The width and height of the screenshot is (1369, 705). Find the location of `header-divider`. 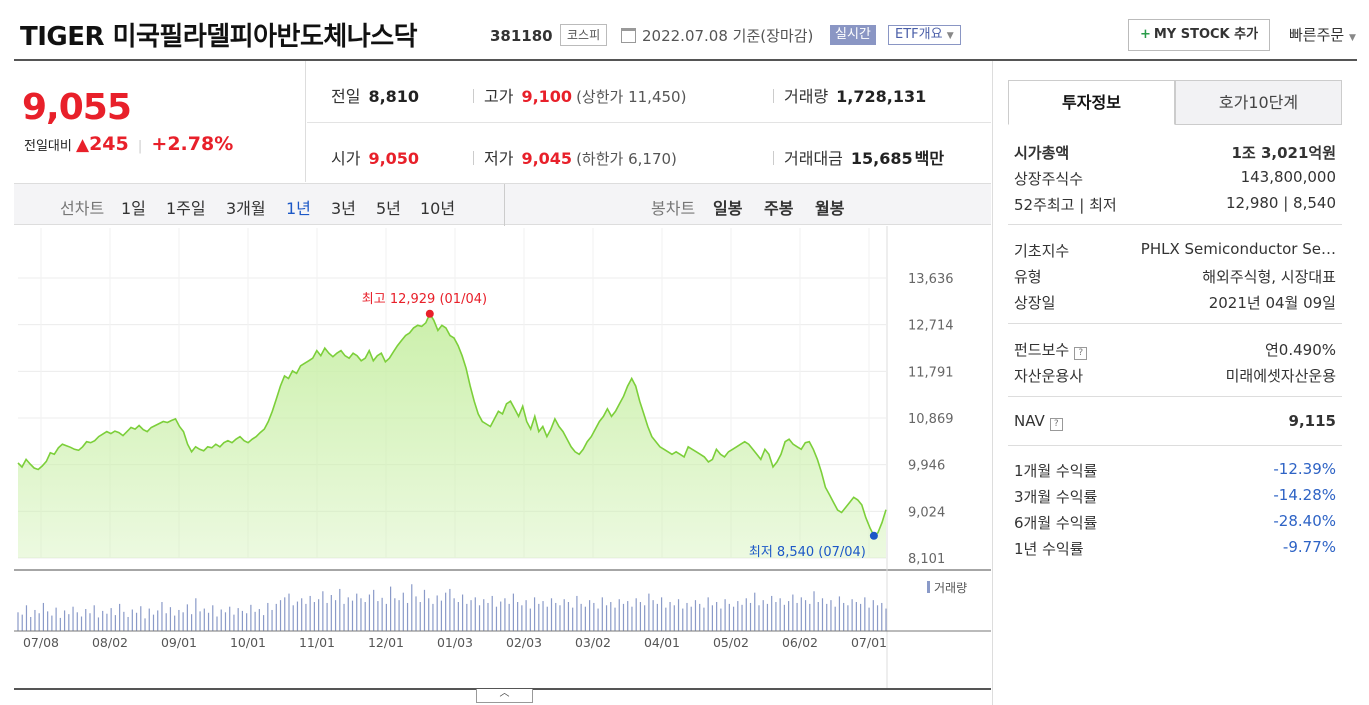

header-divider is located at coordinates (685, 60).